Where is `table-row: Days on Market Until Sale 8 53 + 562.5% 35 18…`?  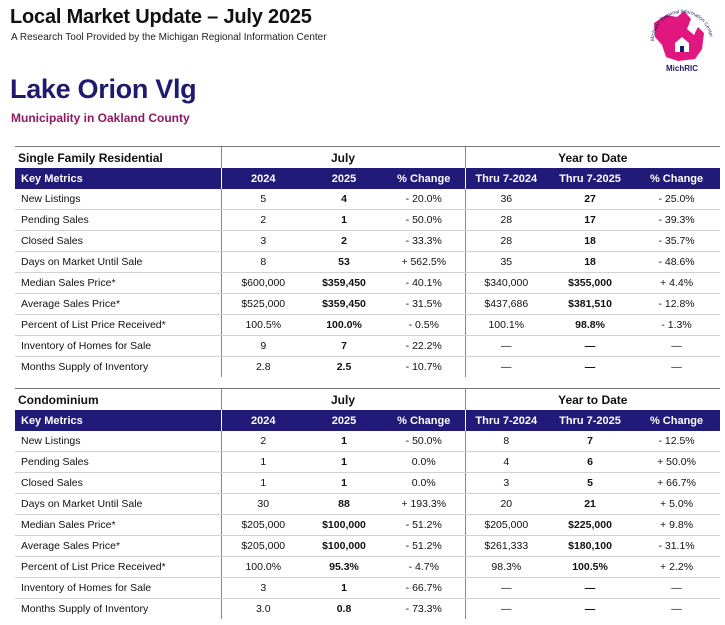 table-row: Days on Market Until Sale 8 53 + 562.5% 35 18… is located at coordinates (368, 262).